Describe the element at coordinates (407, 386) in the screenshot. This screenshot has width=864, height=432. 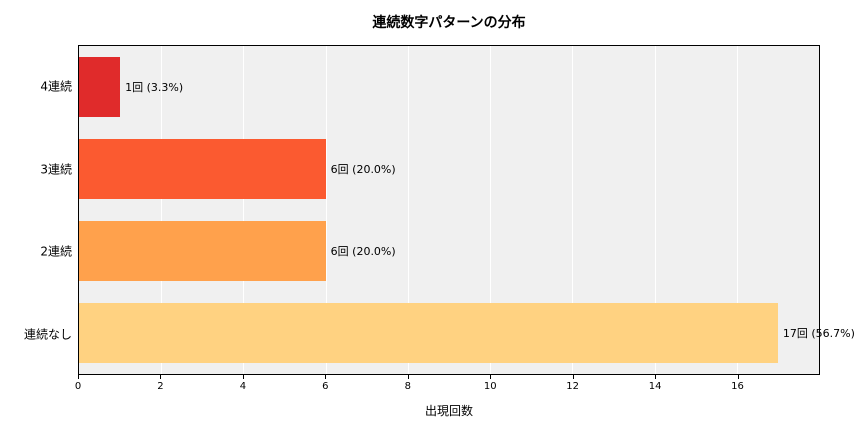
I see `x-tick-label-8: 8` at that location.